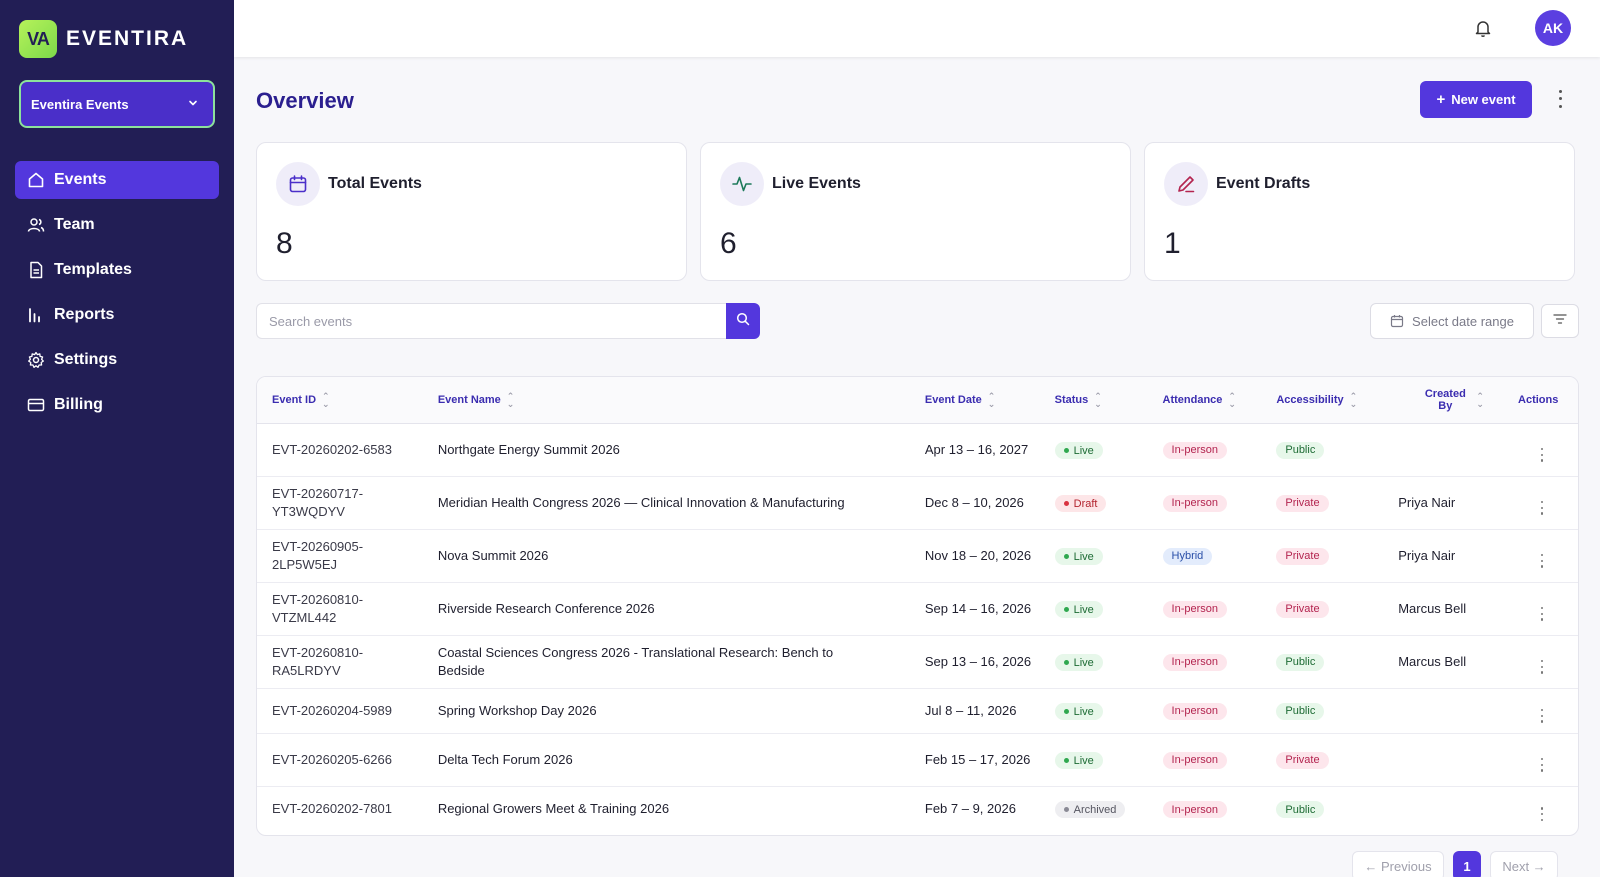 The width and height of the screenshot is (1600, 877). Describe the element at coordinates (1441, 99) in the screenshot. I see `plus-icon: +` at that location.